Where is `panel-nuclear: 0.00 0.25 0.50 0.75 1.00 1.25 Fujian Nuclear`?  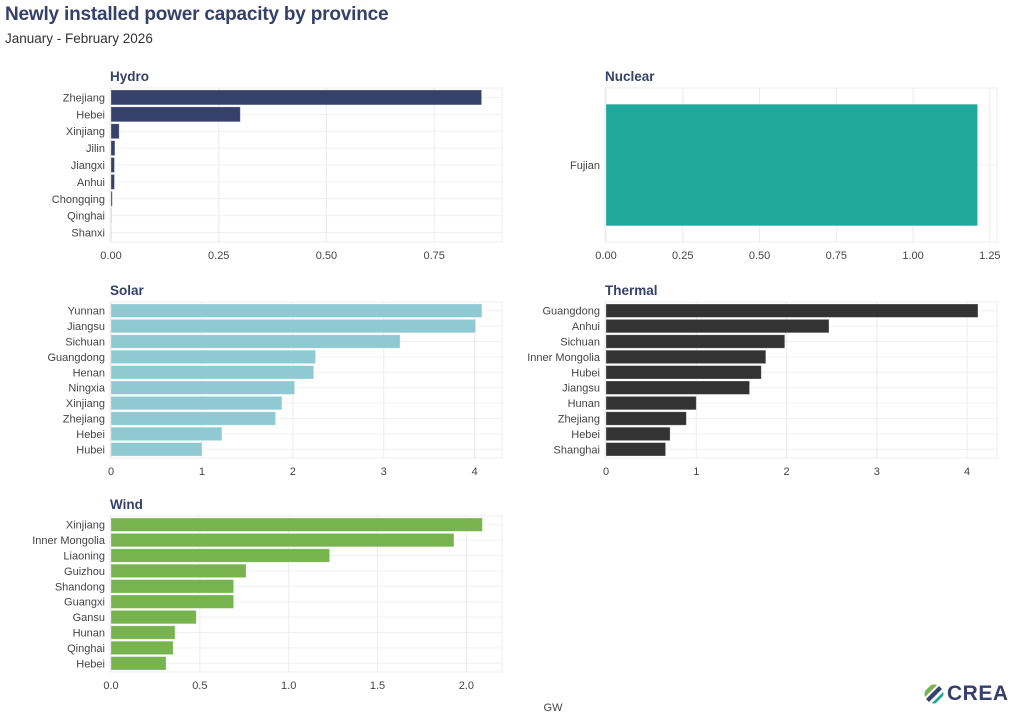
panel-nuclear: 0.00 0.25 0.50 0.75 1.00 1.25 Fujian Nuclear is located at coordinates (785, 165).